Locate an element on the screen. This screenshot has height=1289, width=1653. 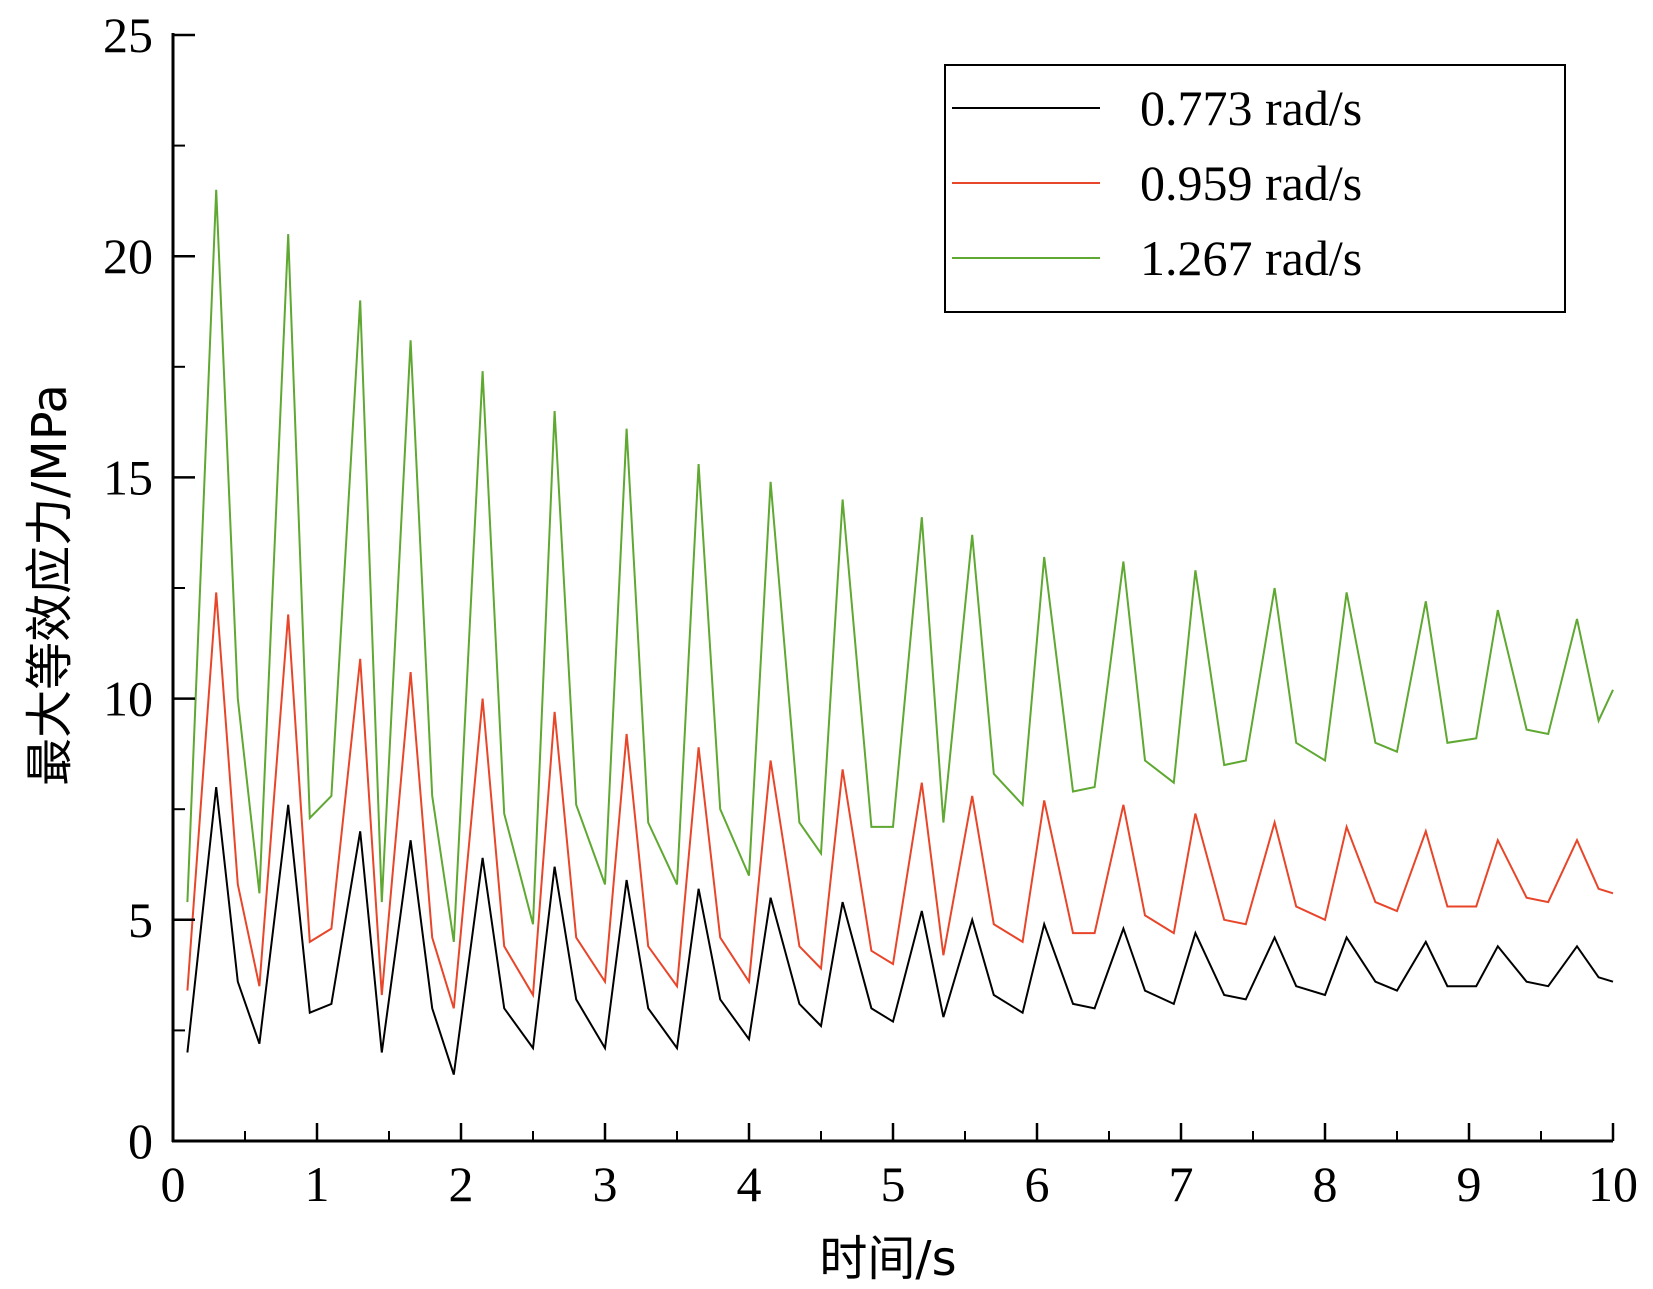
legend-label-1: 0.773 rad/s is located at coordinates (1251, 108).